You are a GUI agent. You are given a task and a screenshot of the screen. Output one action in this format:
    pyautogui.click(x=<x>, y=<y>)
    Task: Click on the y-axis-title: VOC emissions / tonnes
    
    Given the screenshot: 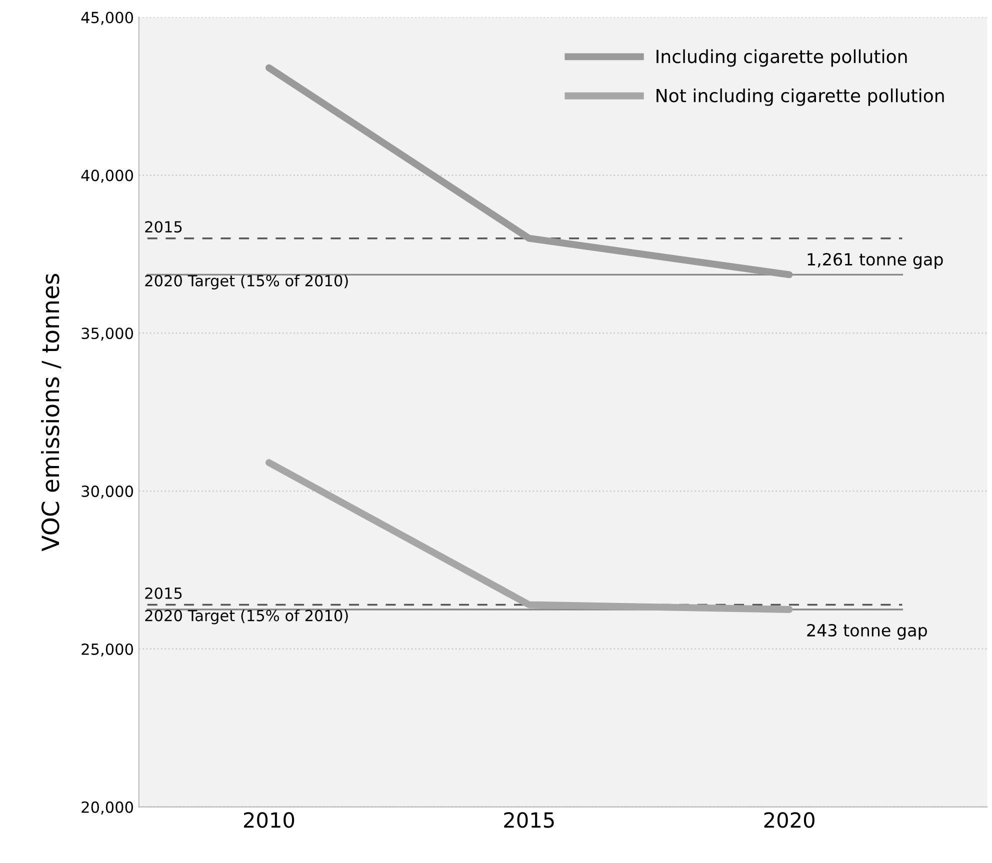 What is the action you would take?
    pyautogui.click(x=51, y=413)
    